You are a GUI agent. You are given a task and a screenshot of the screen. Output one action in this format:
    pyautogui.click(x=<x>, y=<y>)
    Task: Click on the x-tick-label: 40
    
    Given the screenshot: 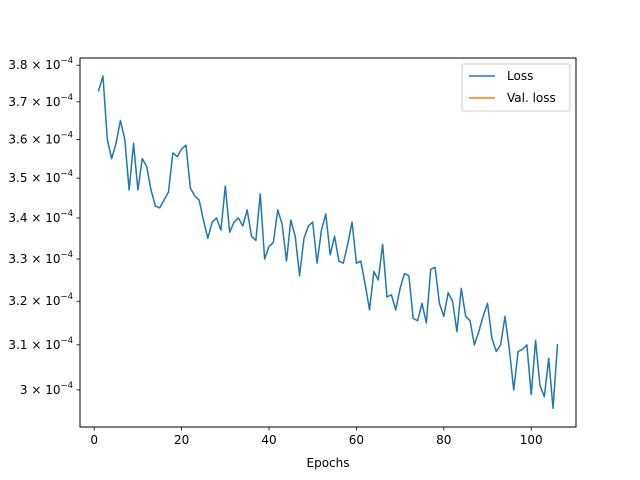 What is the action you would take?
    pyautogui.click(x=268, y=440)
    